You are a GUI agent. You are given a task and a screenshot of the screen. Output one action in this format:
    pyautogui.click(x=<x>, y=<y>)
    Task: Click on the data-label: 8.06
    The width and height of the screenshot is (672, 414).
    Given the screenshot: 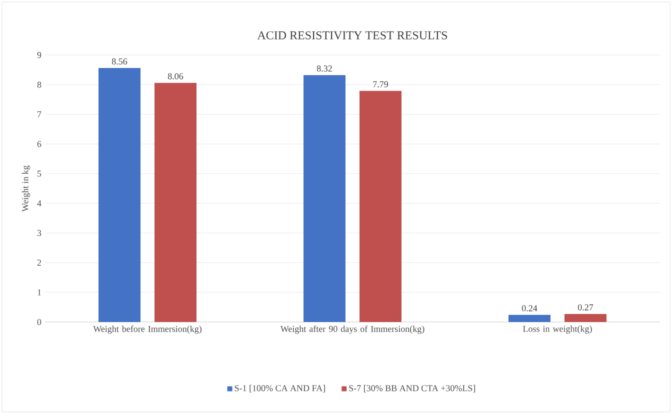 What is the action you would take?
    pyautogui.click(x=176, y=76)
    